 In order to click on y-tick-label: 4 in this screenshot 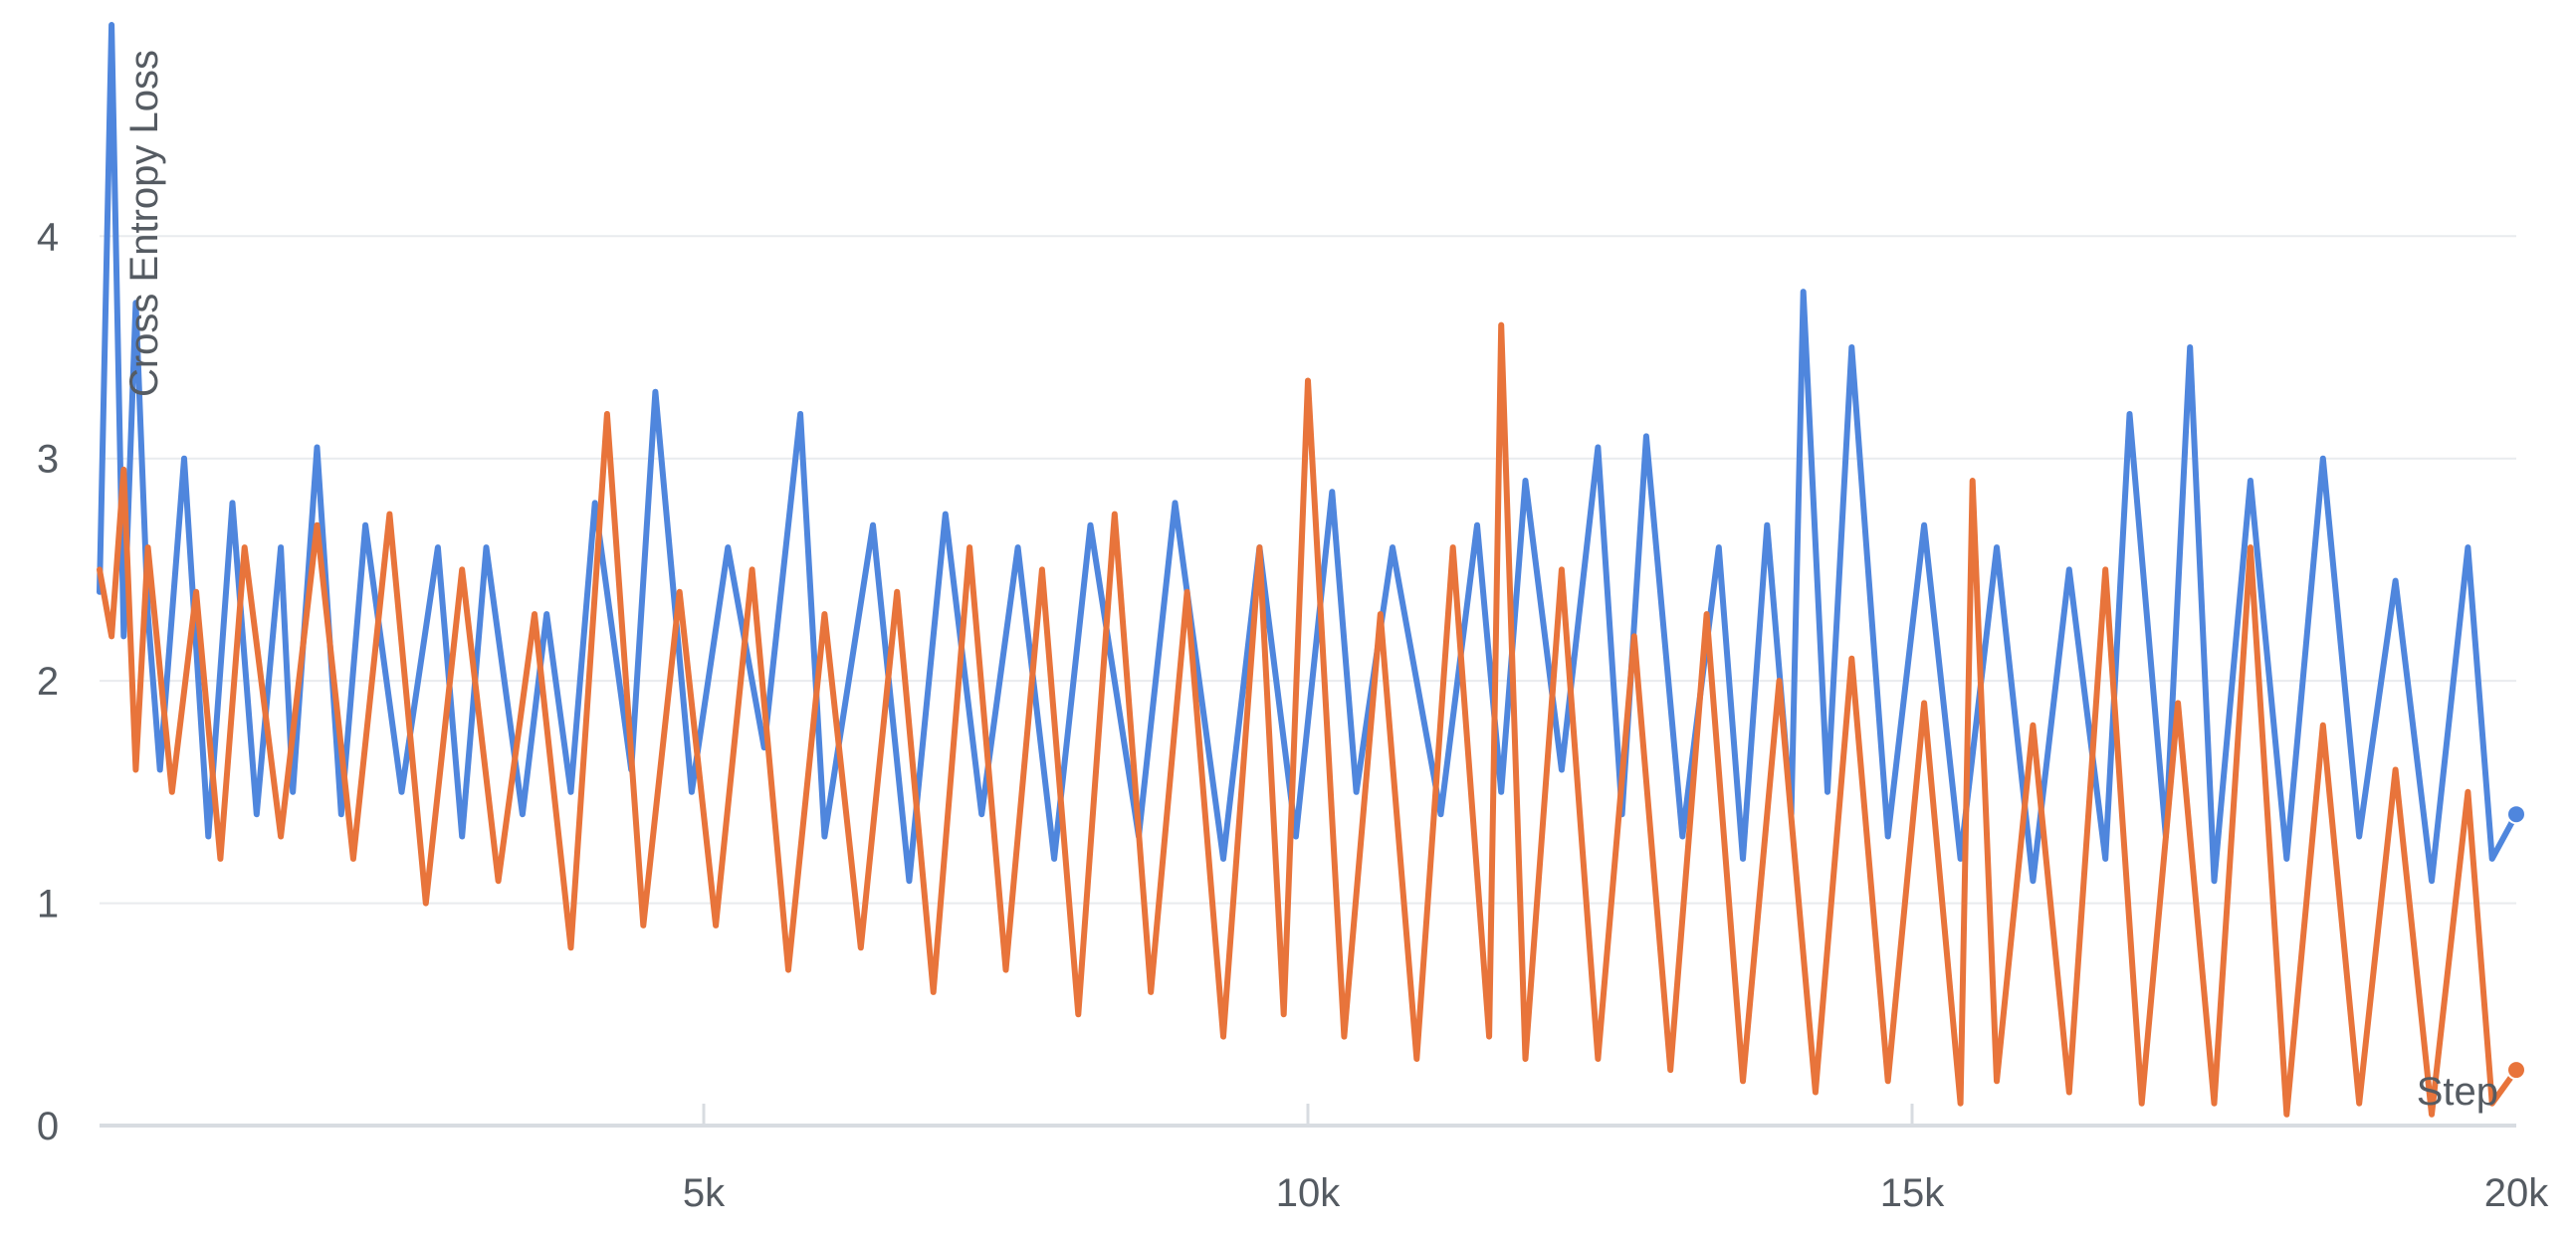, I will do `click(48, 237)`.